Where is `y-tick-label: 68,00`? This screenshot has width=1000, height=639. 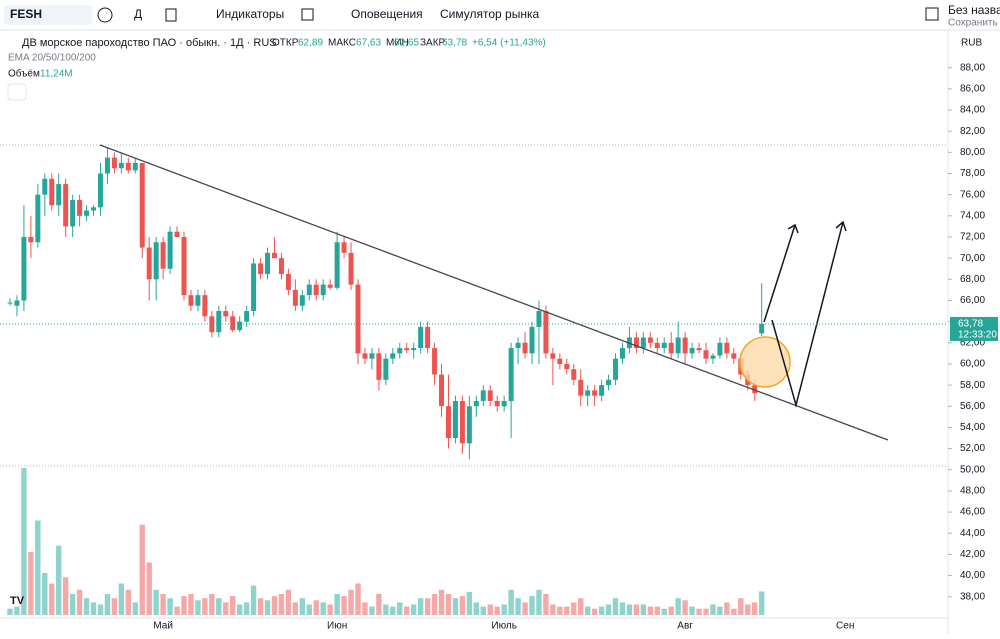
y-tick-label: 68,00 is located at coordinates (972, 279).